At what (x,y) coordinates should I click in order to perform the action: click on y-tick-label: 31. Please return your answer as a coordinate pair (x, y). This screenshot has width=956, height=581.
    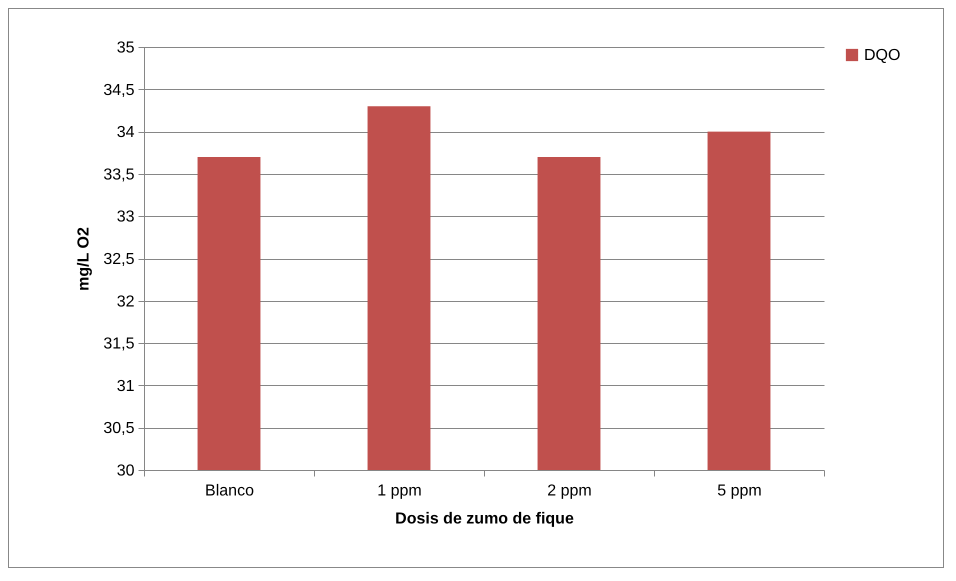
    Looking at the image, I should click on (125, 386).